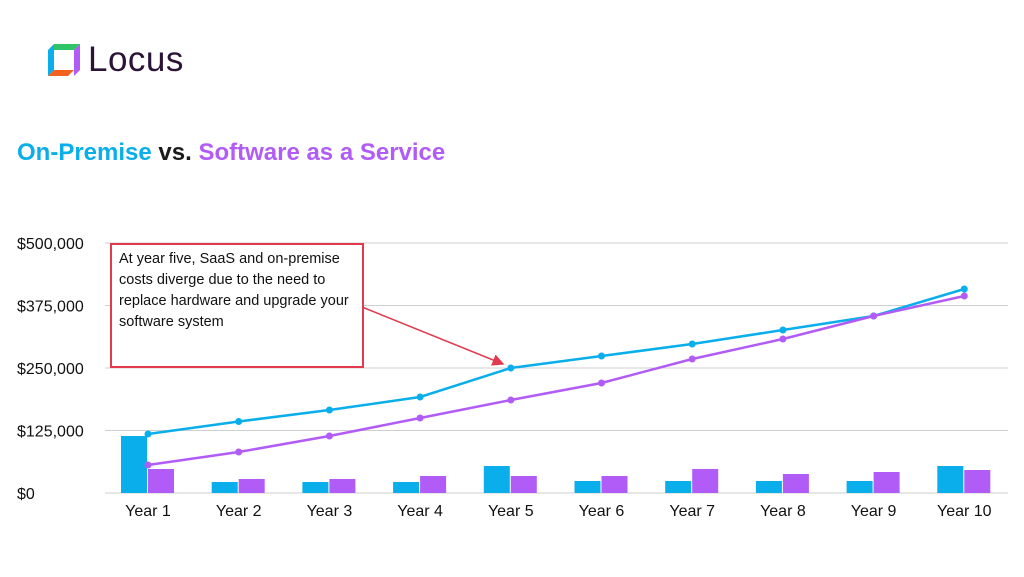 This screenshot has height=577, width=1024. Describe the element at coordinates (26, 494) in the screenshot. I see `y-tick-label: $0` at that location.